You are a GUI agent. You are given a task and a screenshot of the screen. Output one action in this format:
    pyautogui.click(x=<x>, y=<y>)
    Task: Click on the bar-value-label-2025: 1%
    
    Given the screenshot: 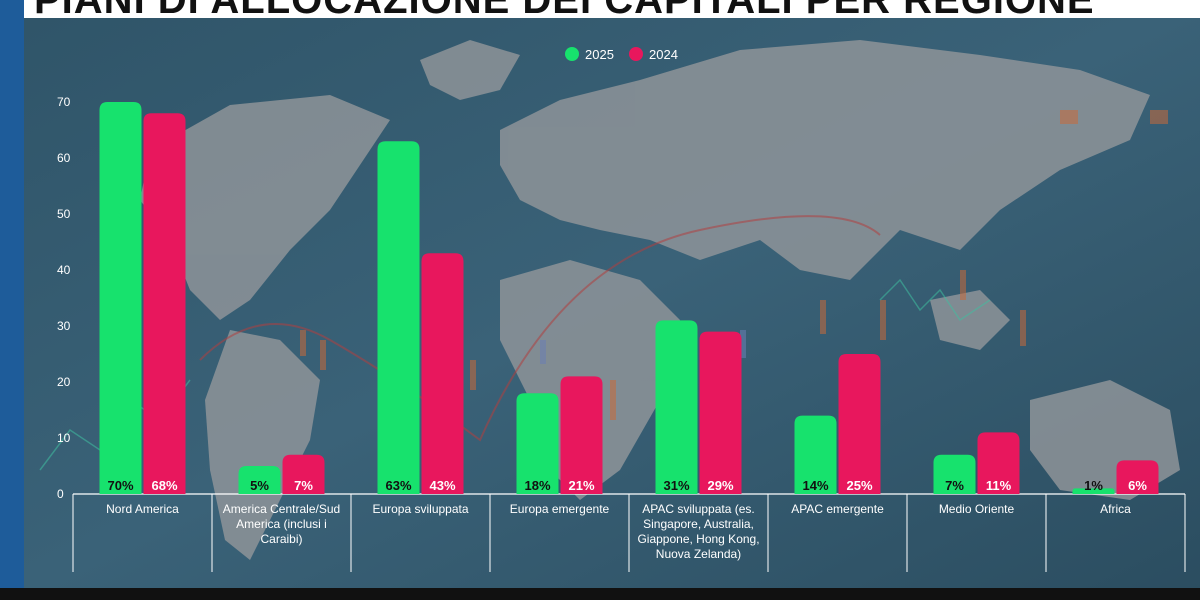 What is the action you would take?
    pyautogui.click(x=1093, y=485)
    